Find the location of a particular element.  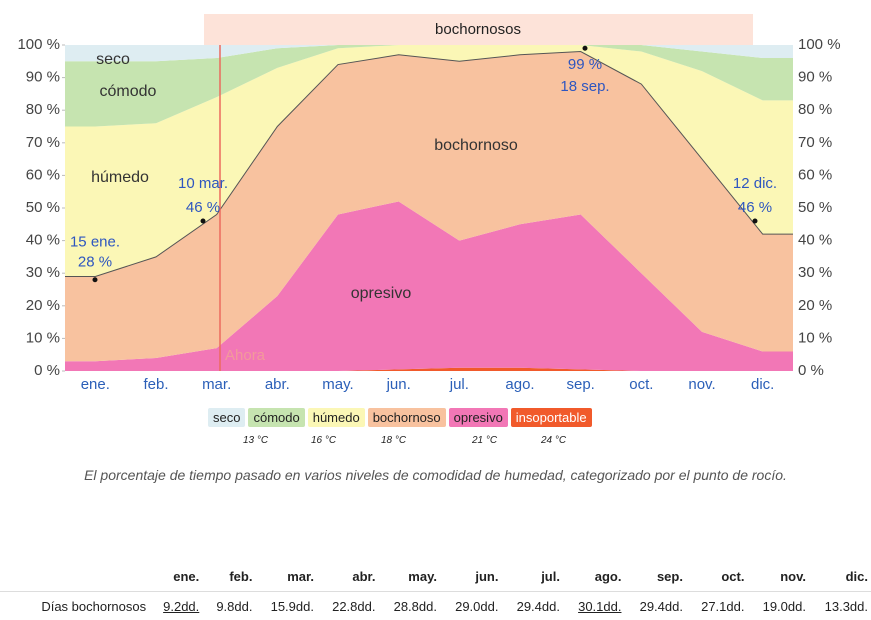

legend-threshold: 16 °C is located at coordinates (324, 440).